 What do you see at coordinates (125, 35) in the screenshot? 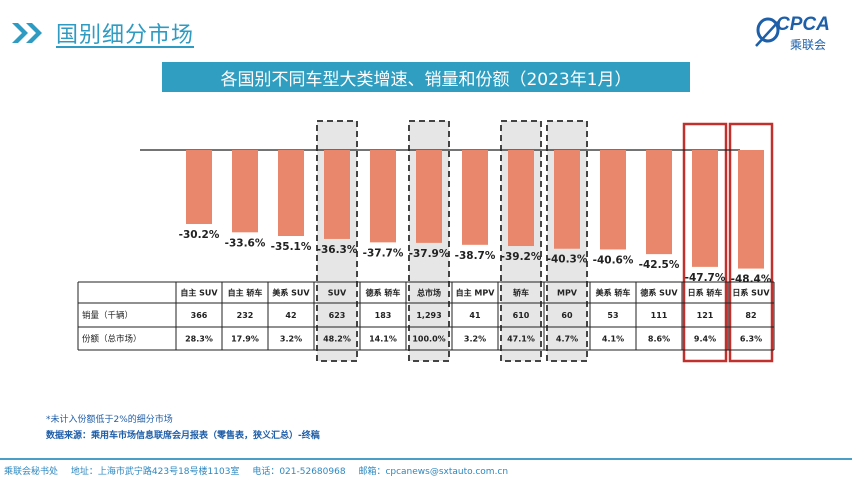
I see `page-title: 国别细分市场` at bounding box center [125, 35].